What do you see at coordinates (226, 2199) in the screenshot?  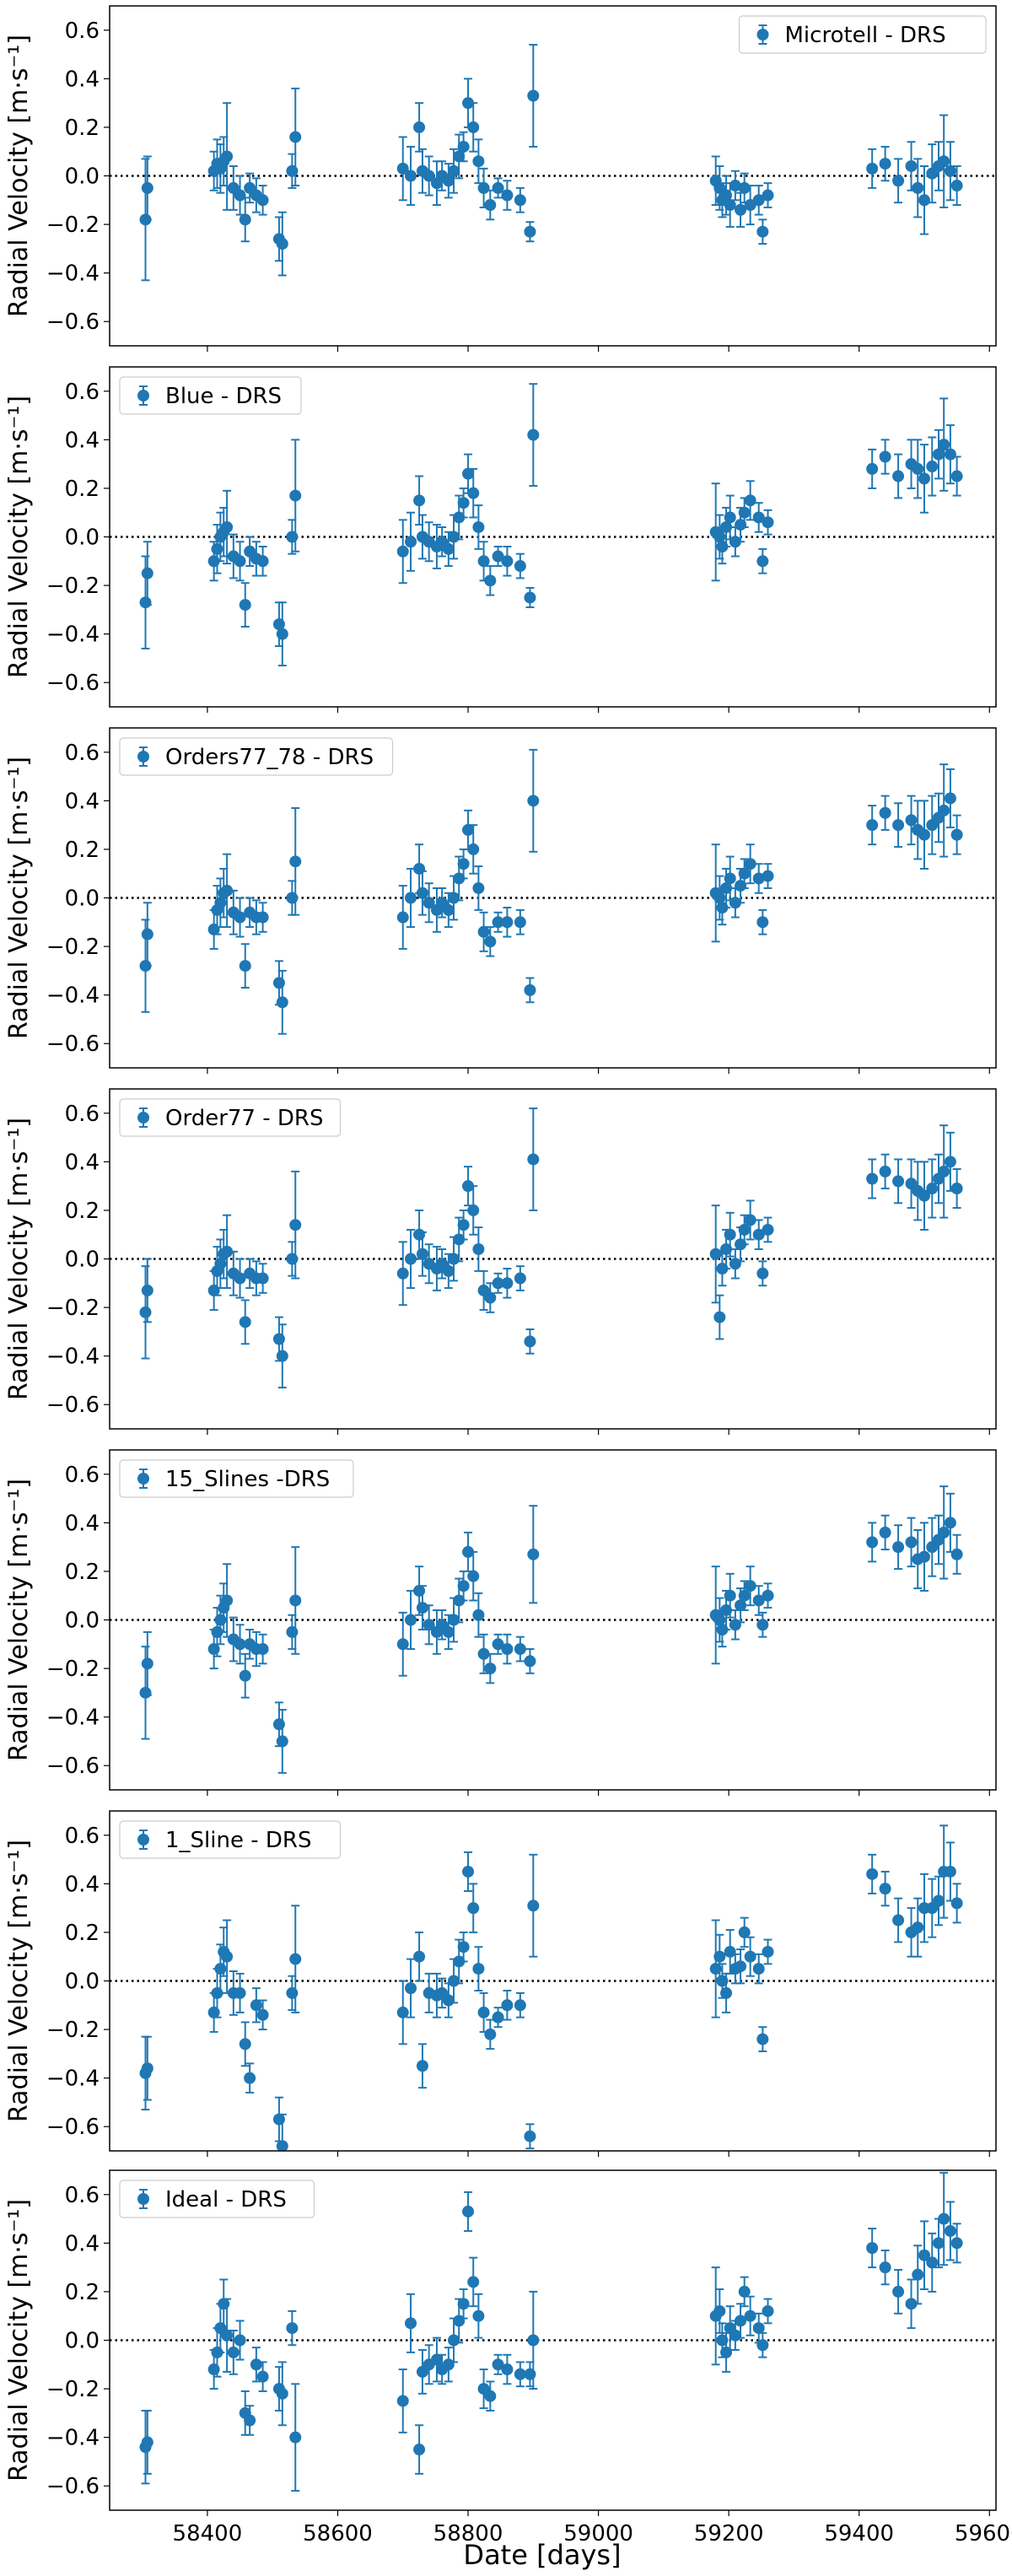 I see `legend-label: Ideal - DRS` at bounding box center [226, 2199].